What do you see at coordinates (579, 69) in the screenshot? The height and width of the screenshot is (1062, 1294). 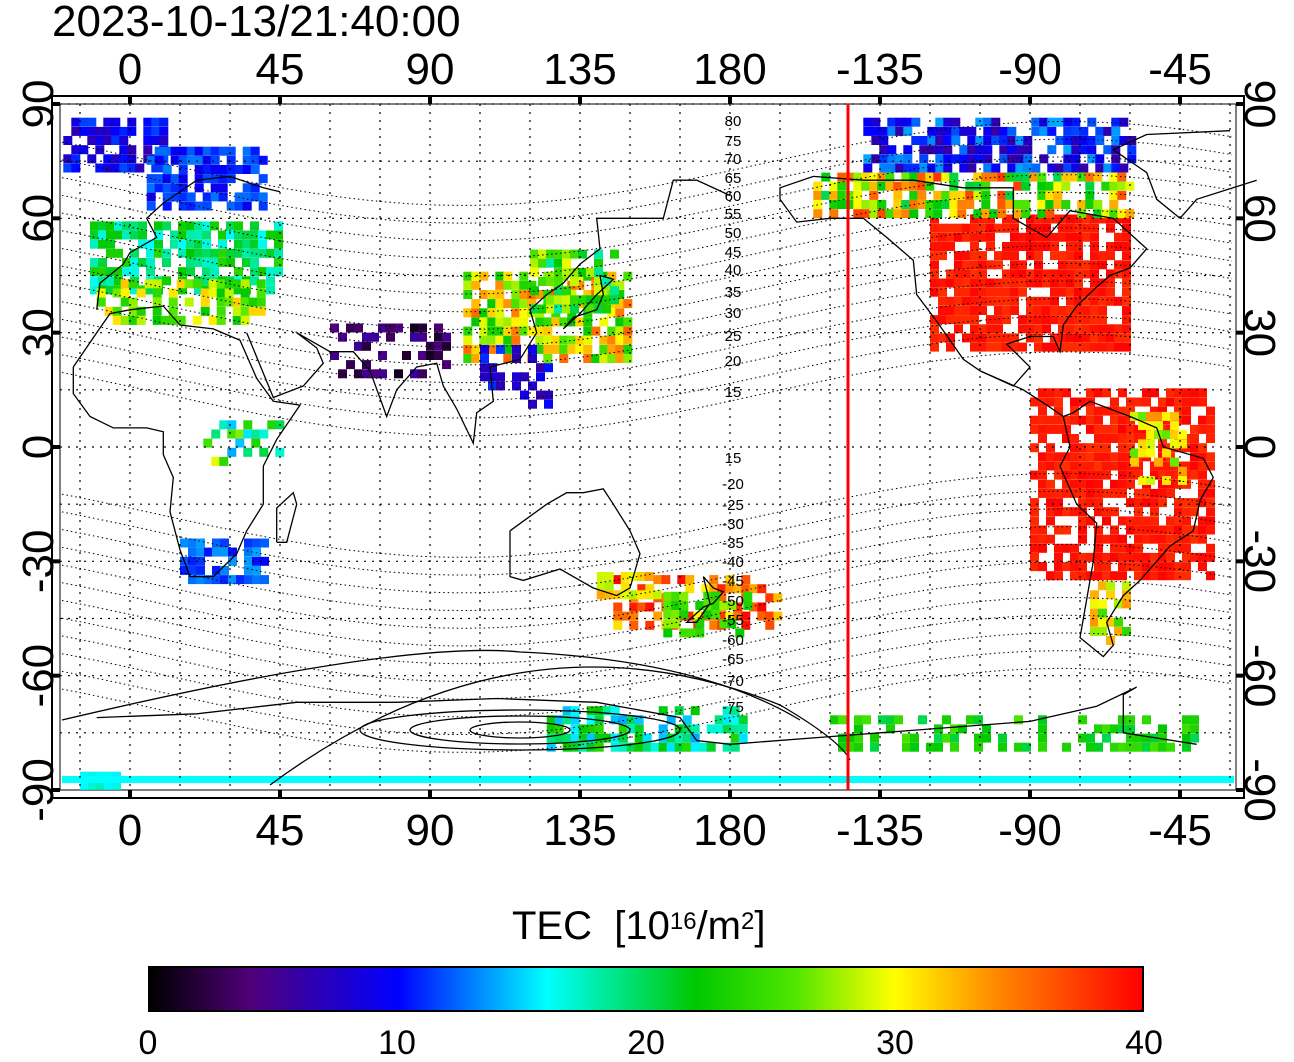 I see `top-lon-label: 135` at bounding box center [579, 69].